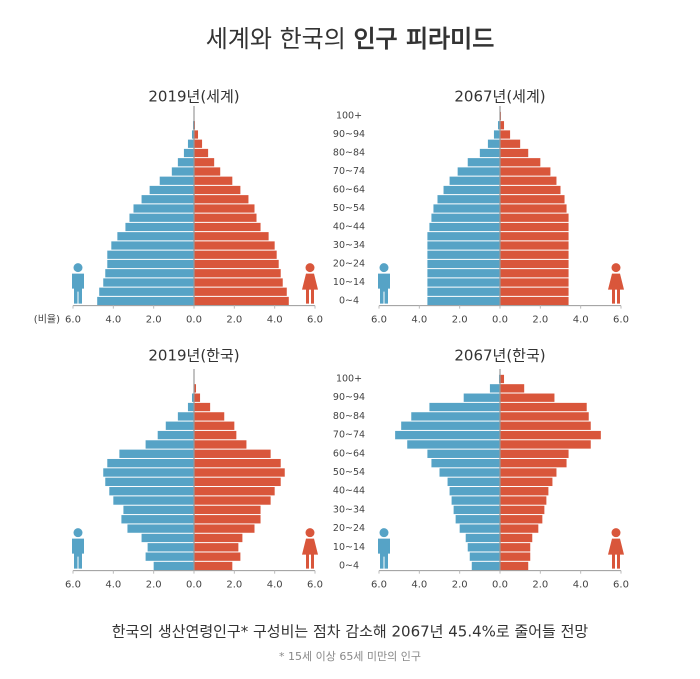  I want to click on icon-body, so click(78, 553).